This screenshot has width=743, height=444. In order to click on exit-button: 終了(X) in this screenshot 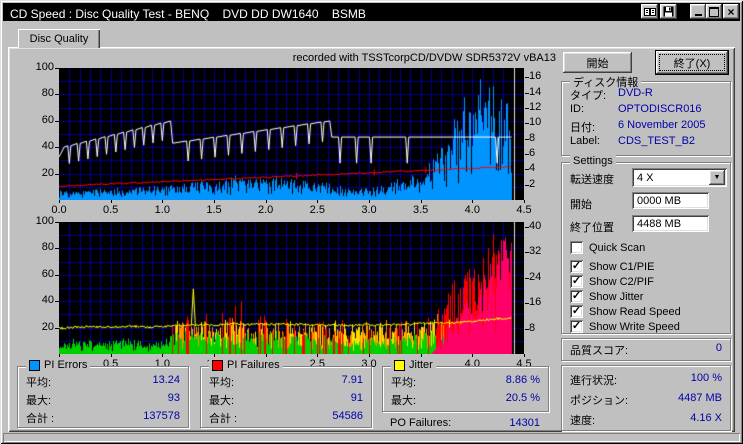, I will do `click(692, 62)`.